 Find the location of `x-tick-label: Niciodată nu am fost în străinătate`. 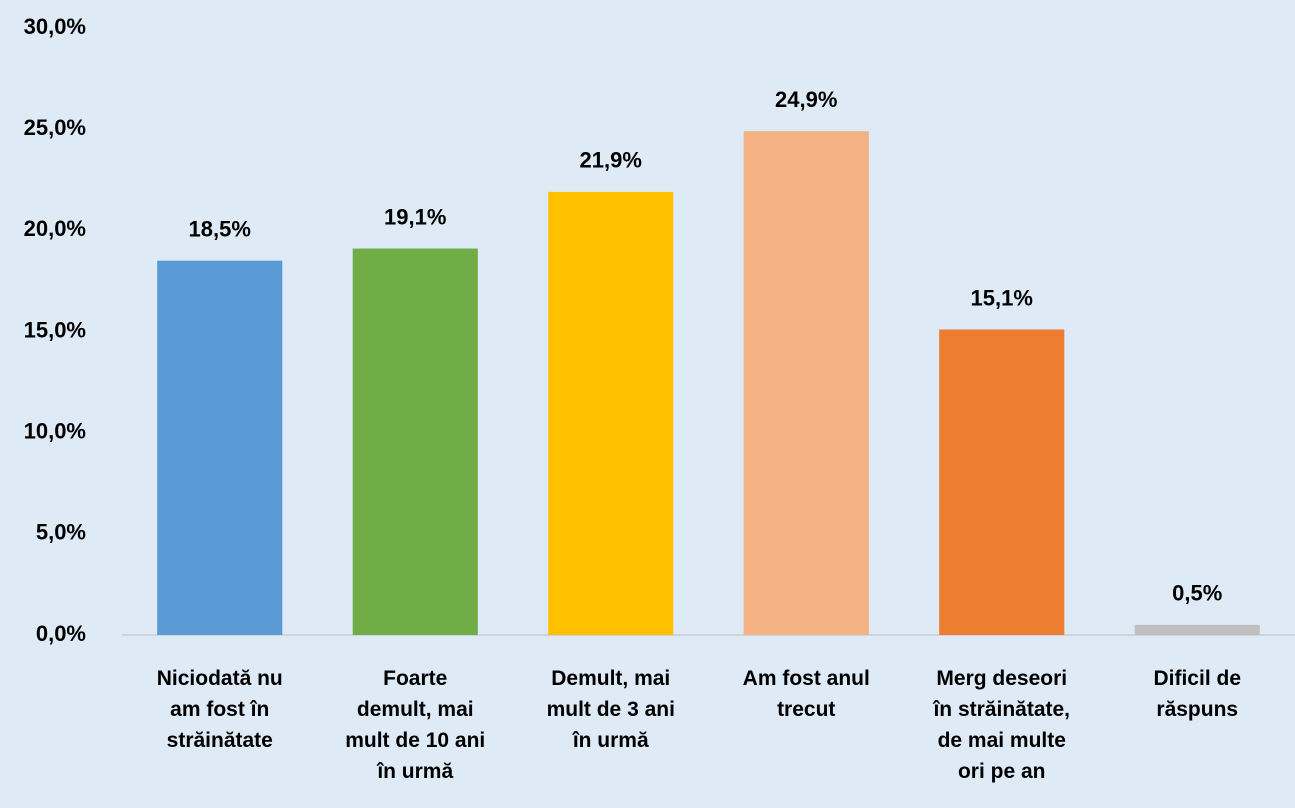

x-tick-label: Niciodată nu am fost în străinătate is located at coordinates (219, 709).